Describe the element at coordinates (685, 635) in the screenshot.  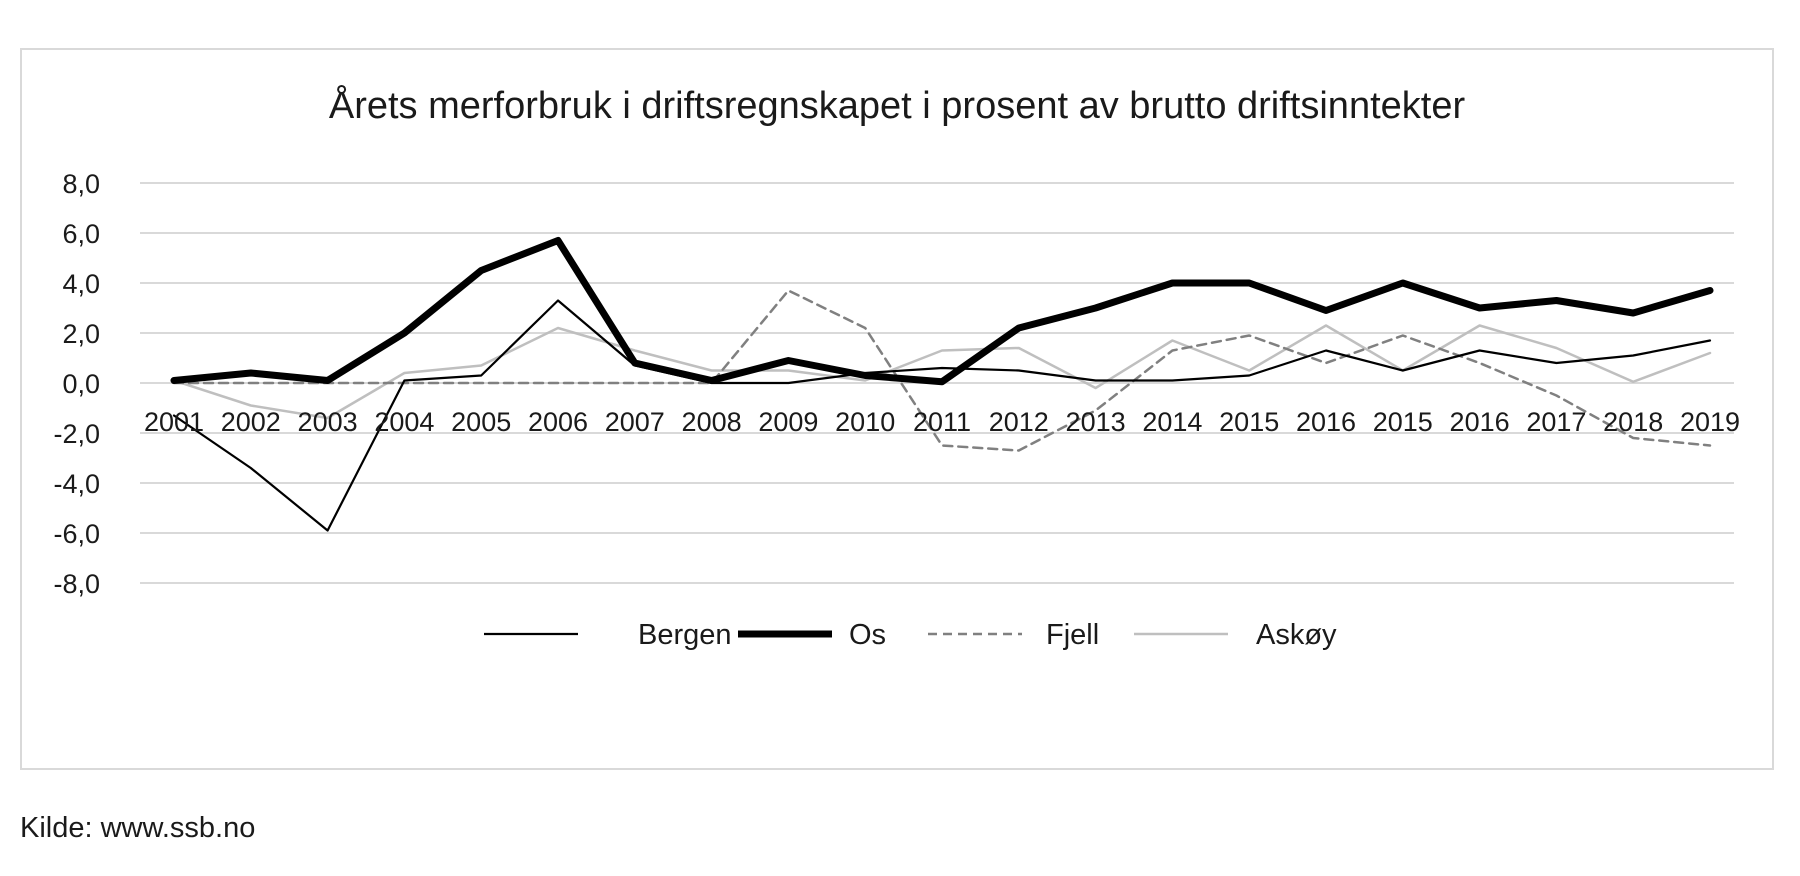
I see `legend-label: Bergen` at that location.